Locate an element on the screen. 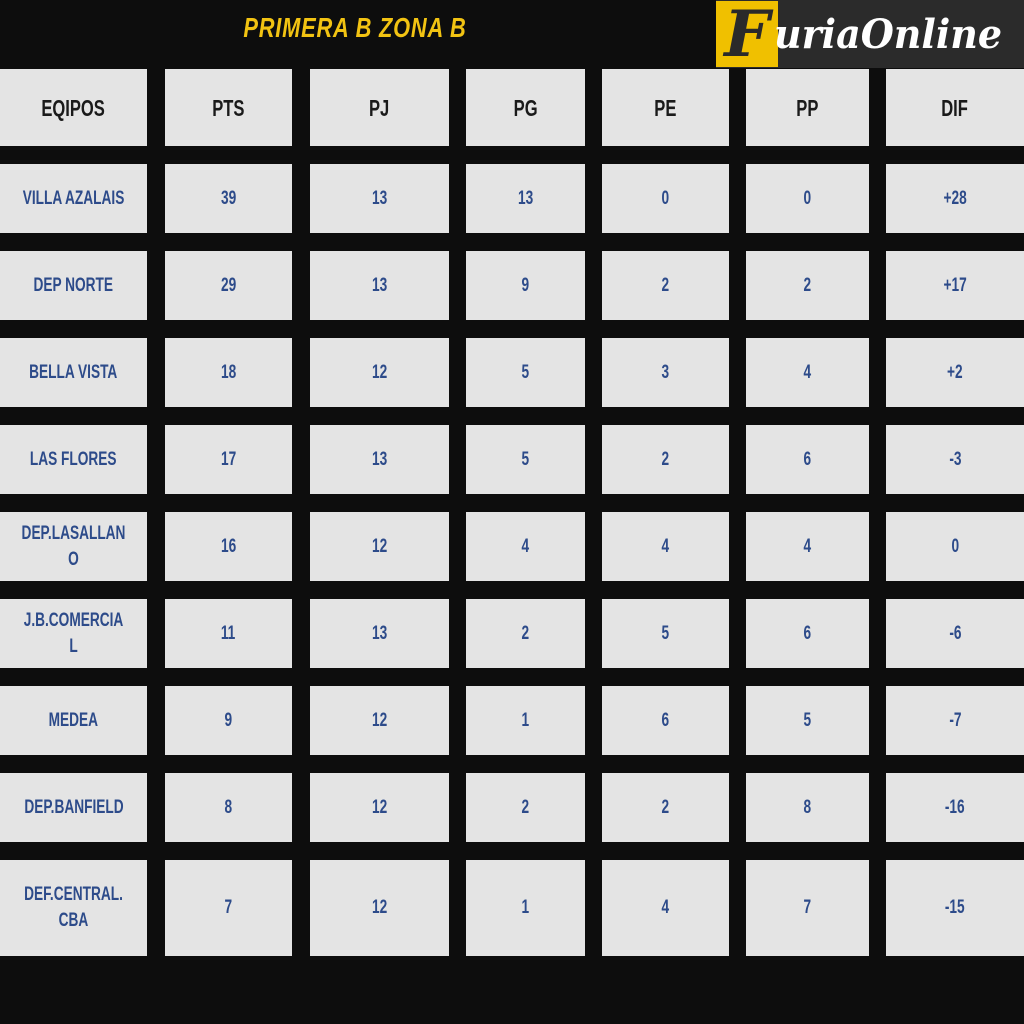  stat-cell: -7 is located at coordinates (955, 720).